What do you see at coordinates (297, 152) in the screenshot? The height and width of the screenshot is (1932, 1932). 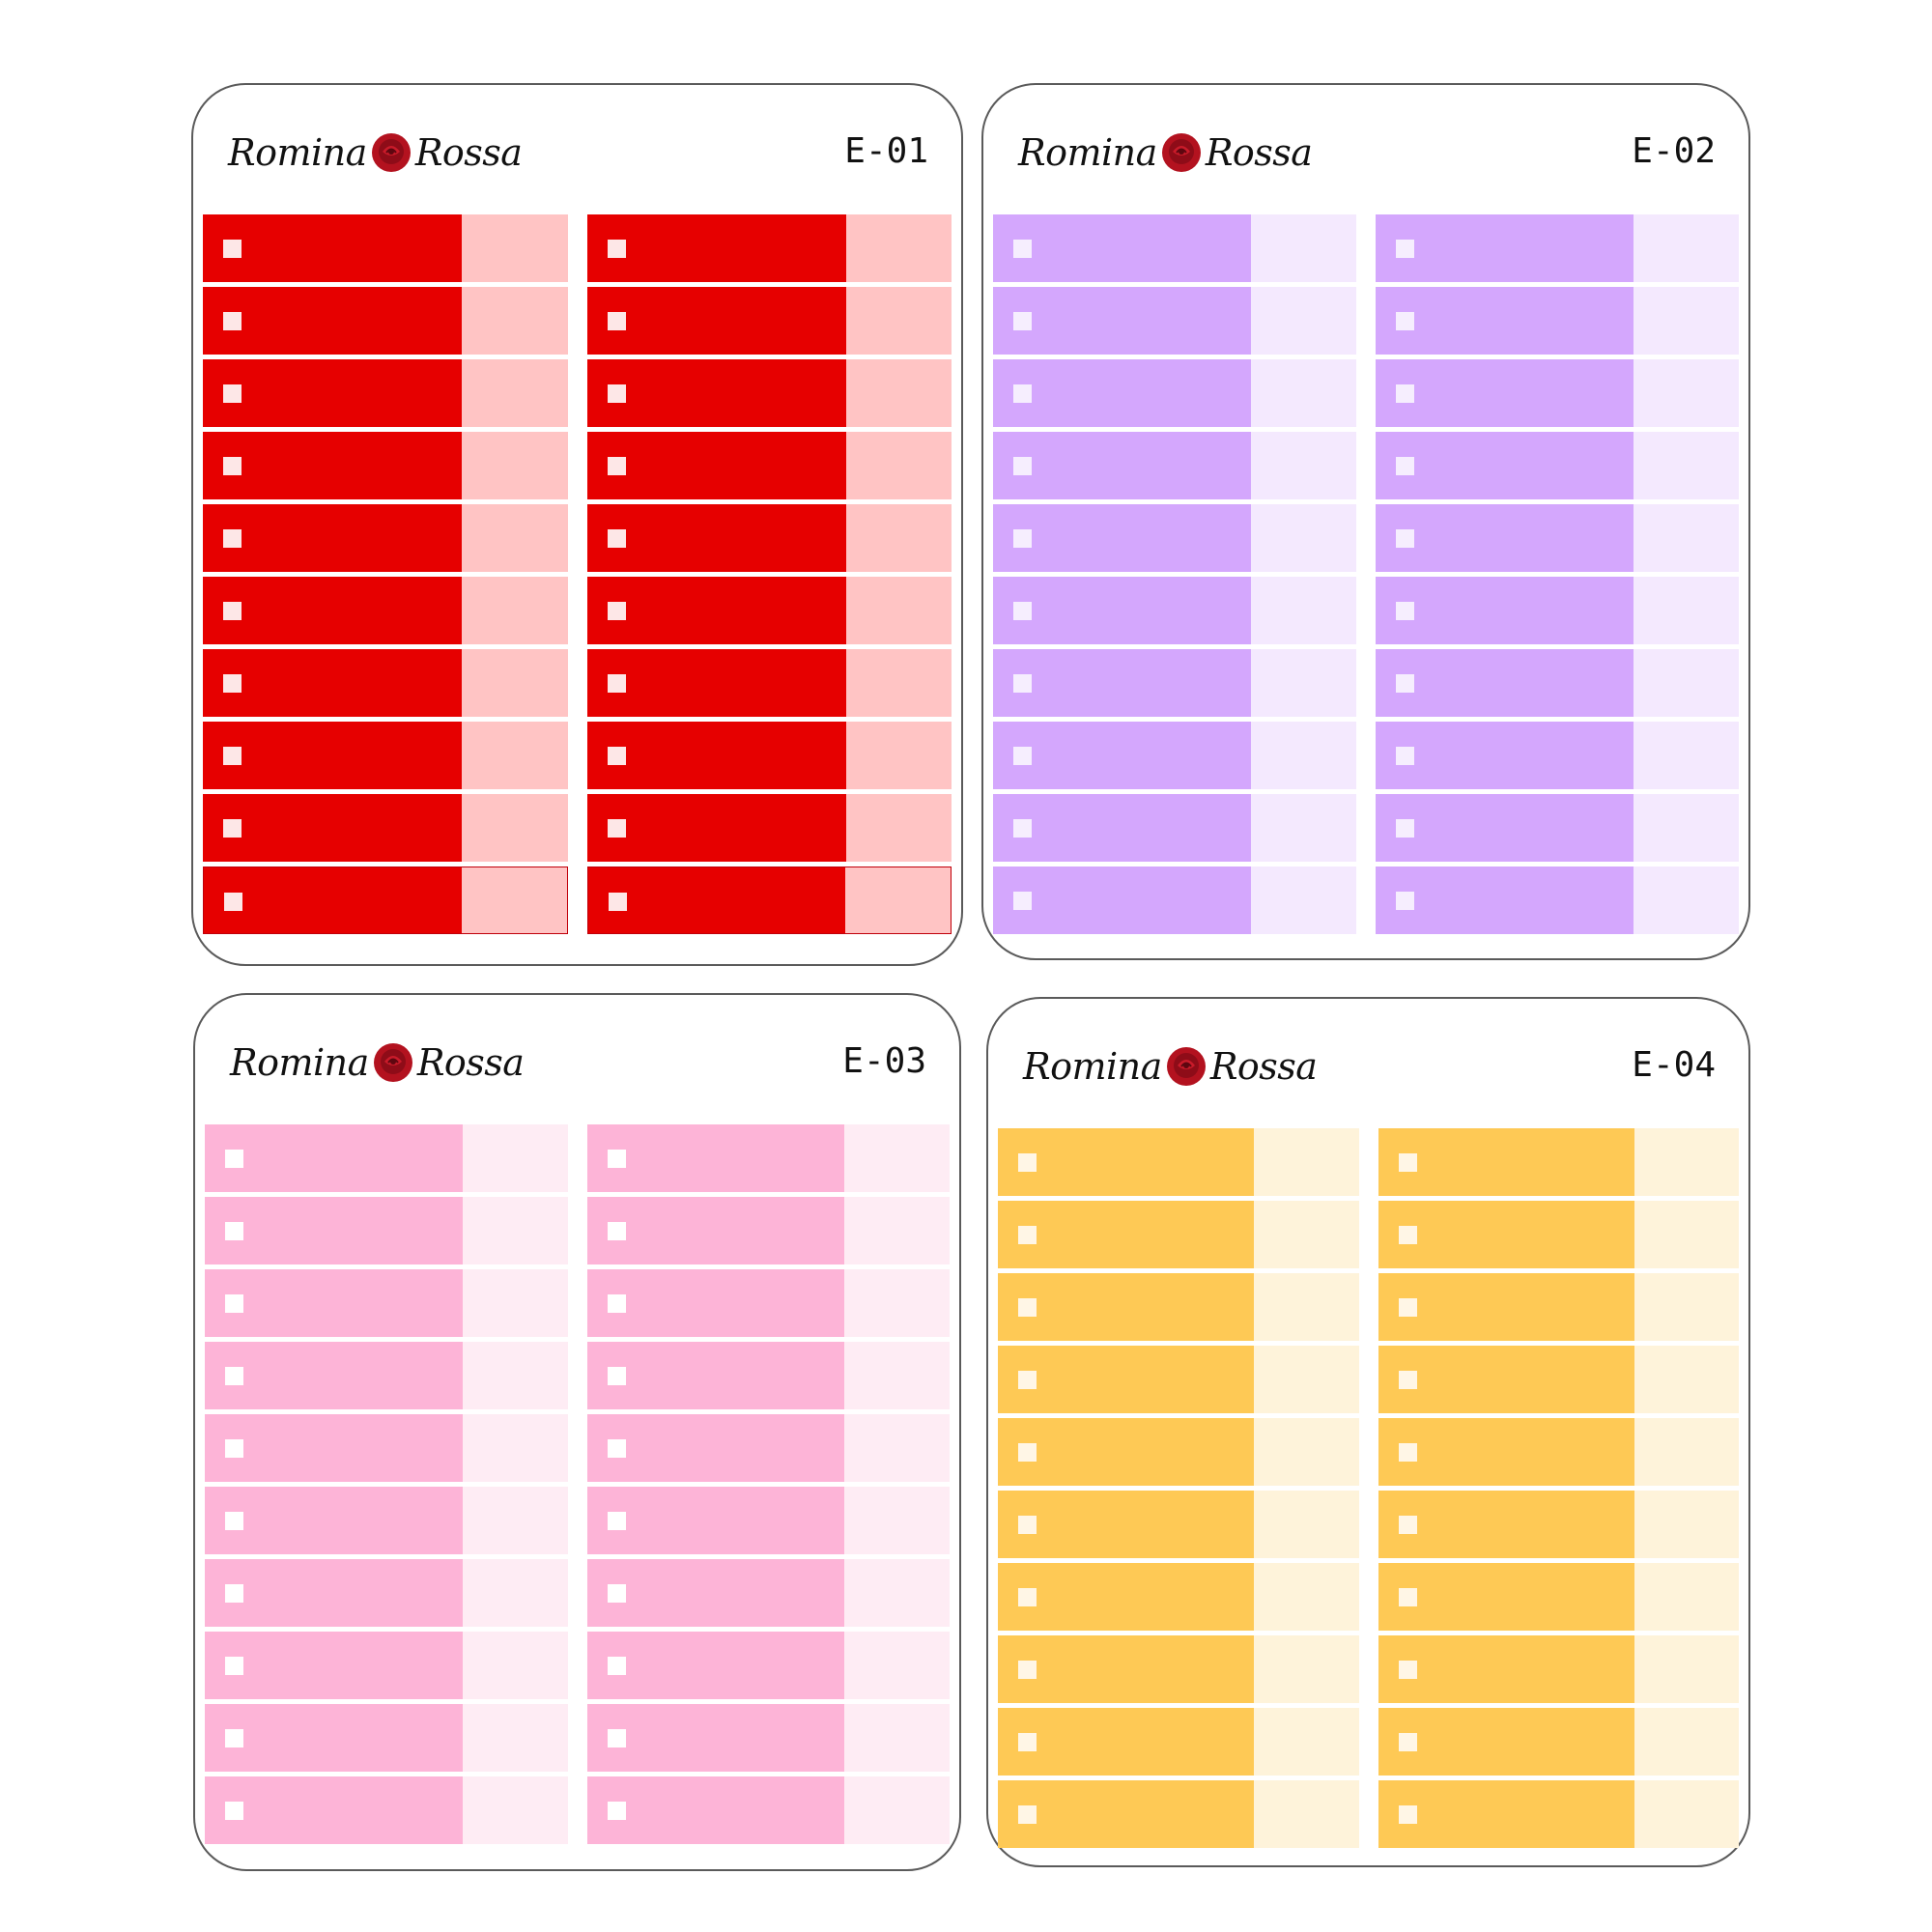 I see `brand-name-first: Romina` at bounding box center [297, 152].